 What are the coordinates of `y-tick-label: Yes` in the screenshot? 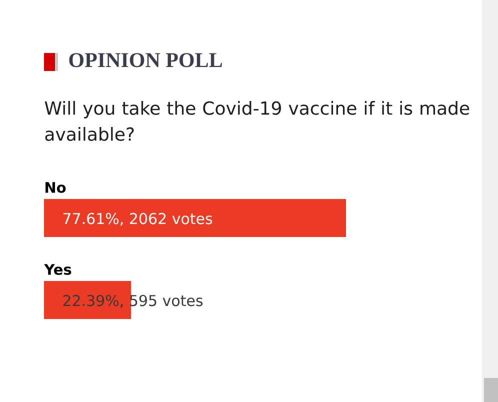 It's located at (58, 269).